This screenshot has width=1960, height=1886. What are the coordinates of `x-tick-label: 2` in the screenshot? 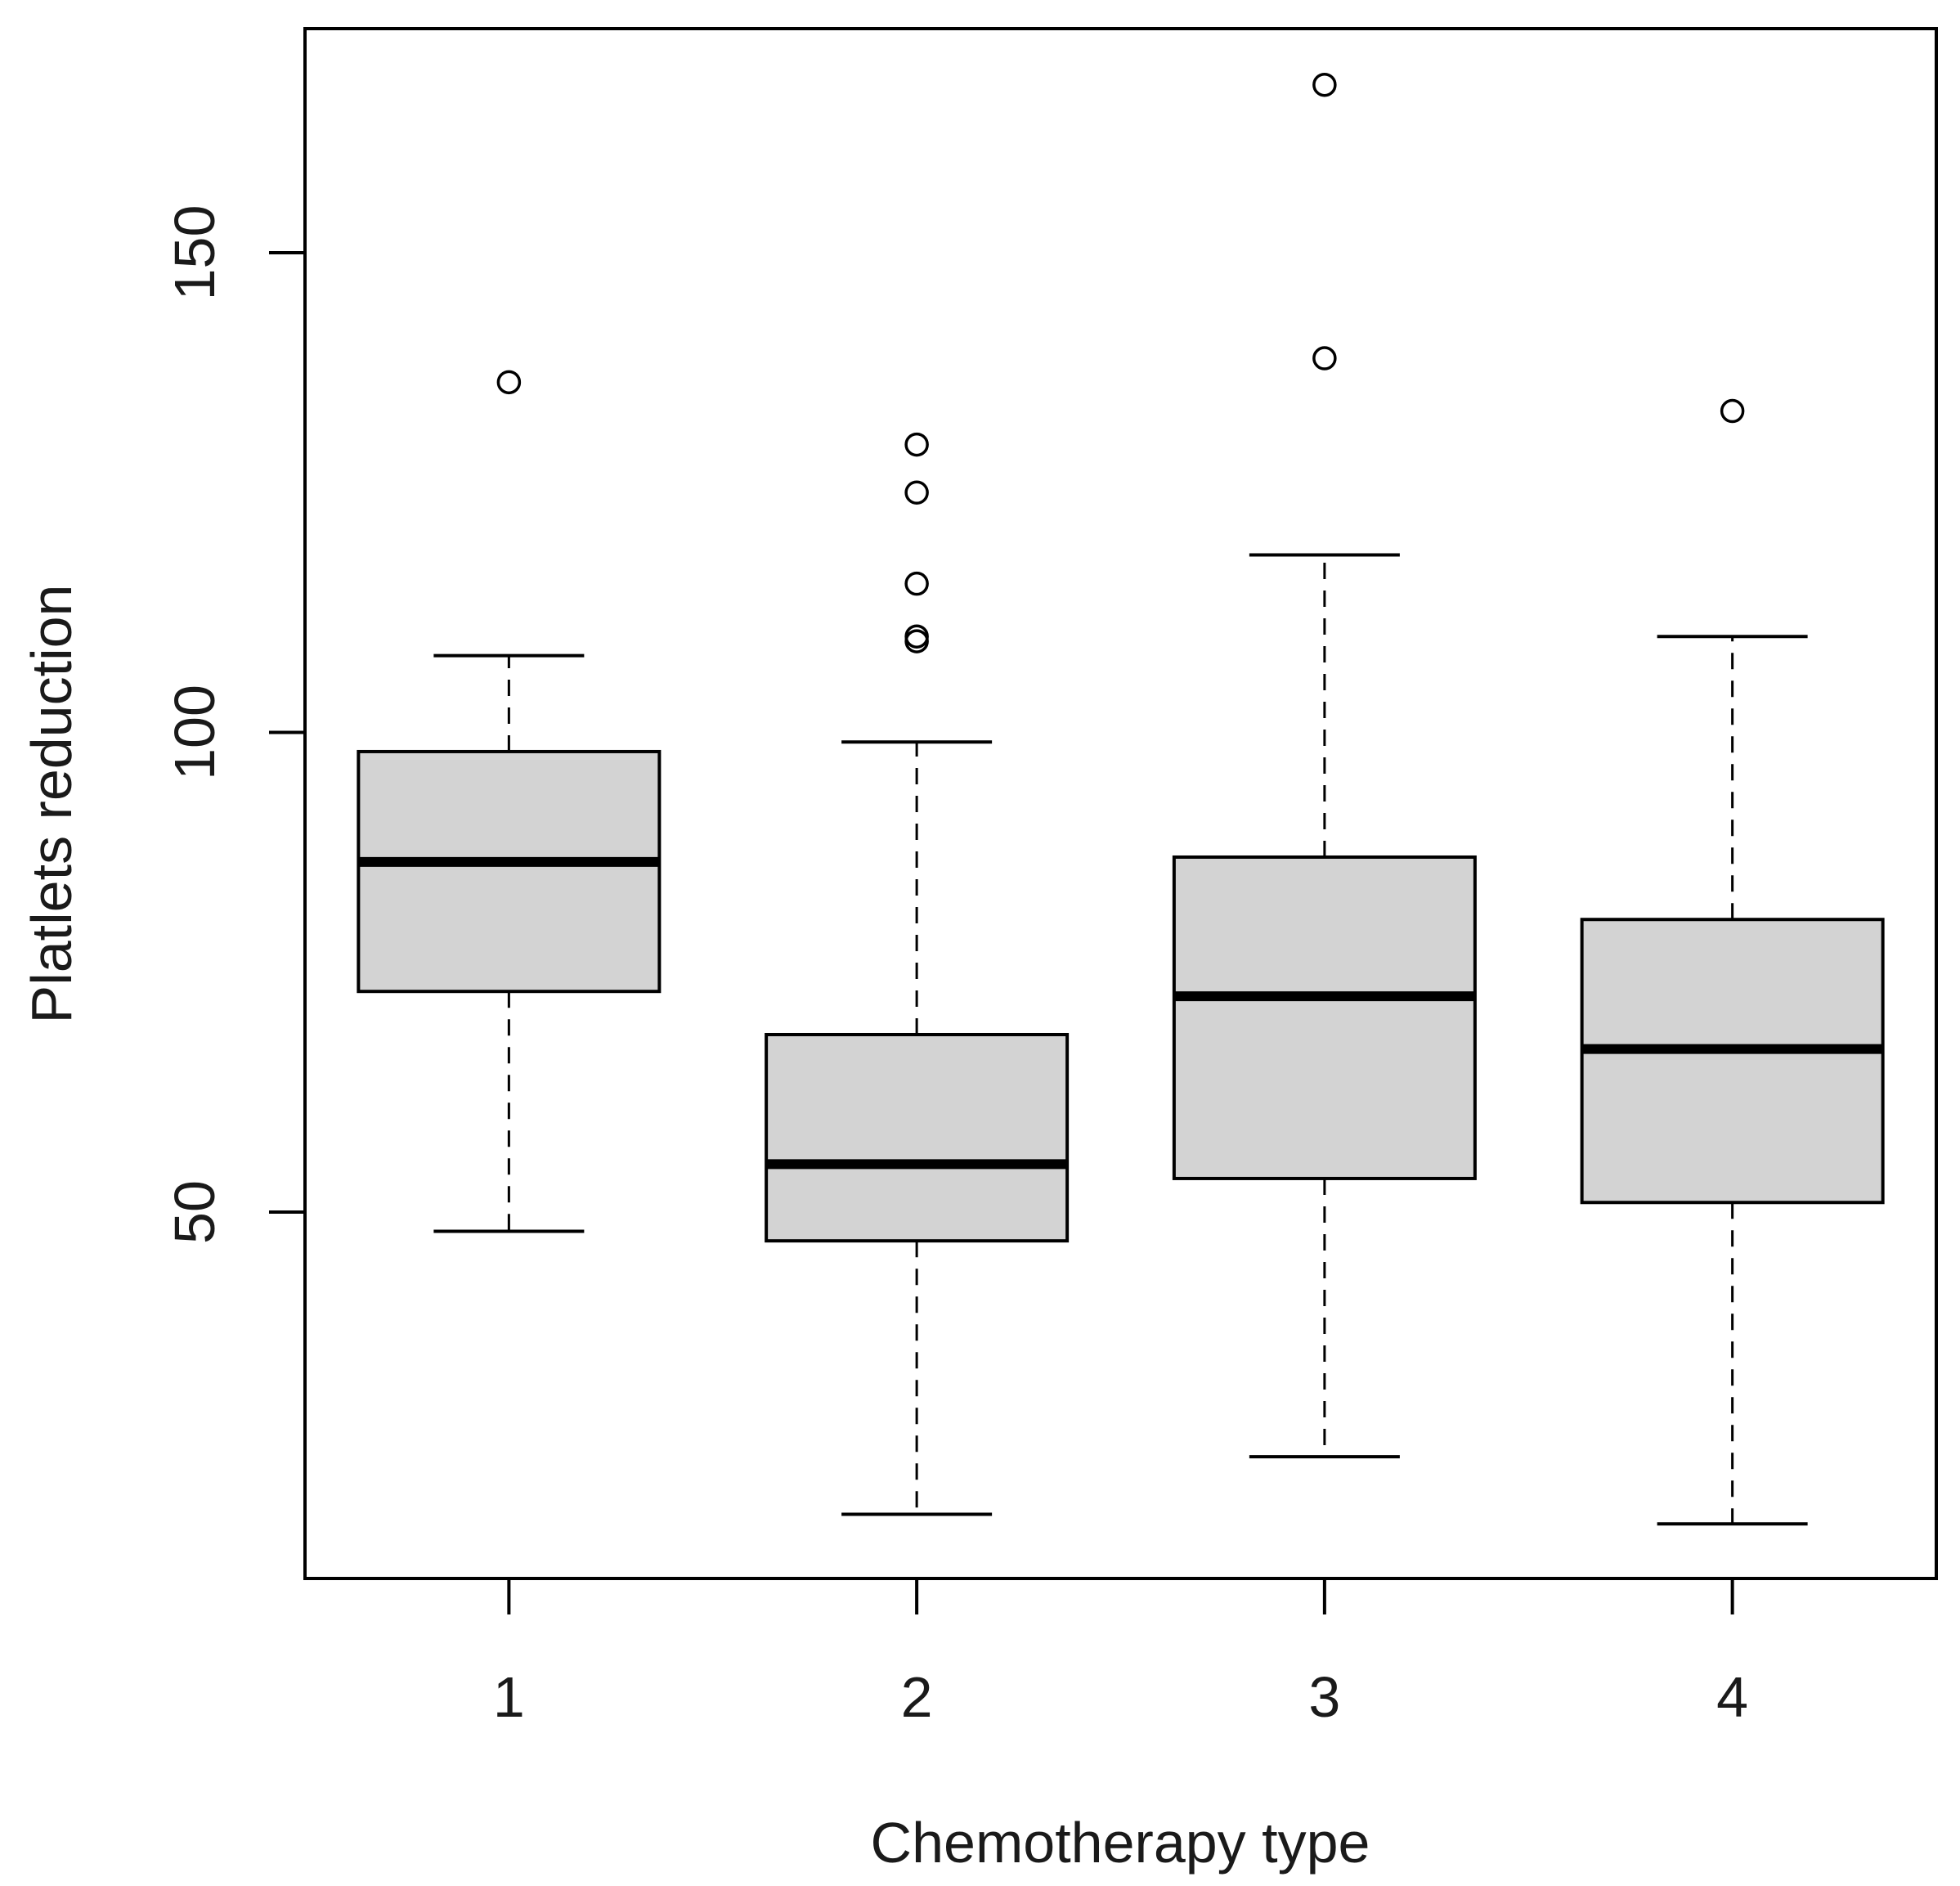 It's located at (917, 1697).